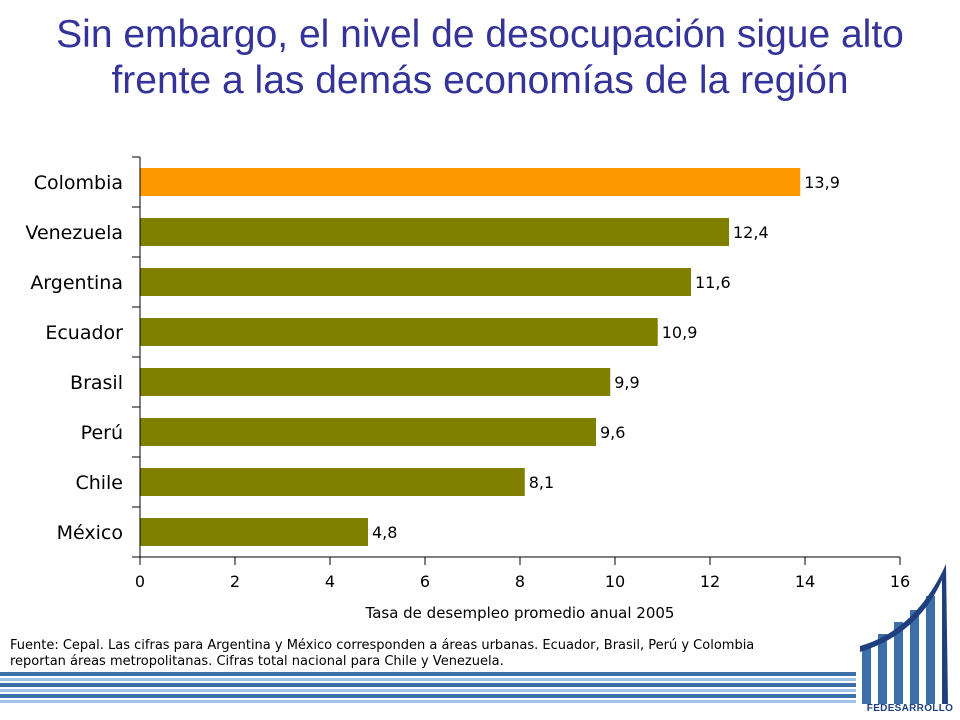 The image size is (960, 720). What do you see at coordinates (751, 232) in the screenshot?
I see `value-label-1: 12,4` at bounding box center [751, 232].